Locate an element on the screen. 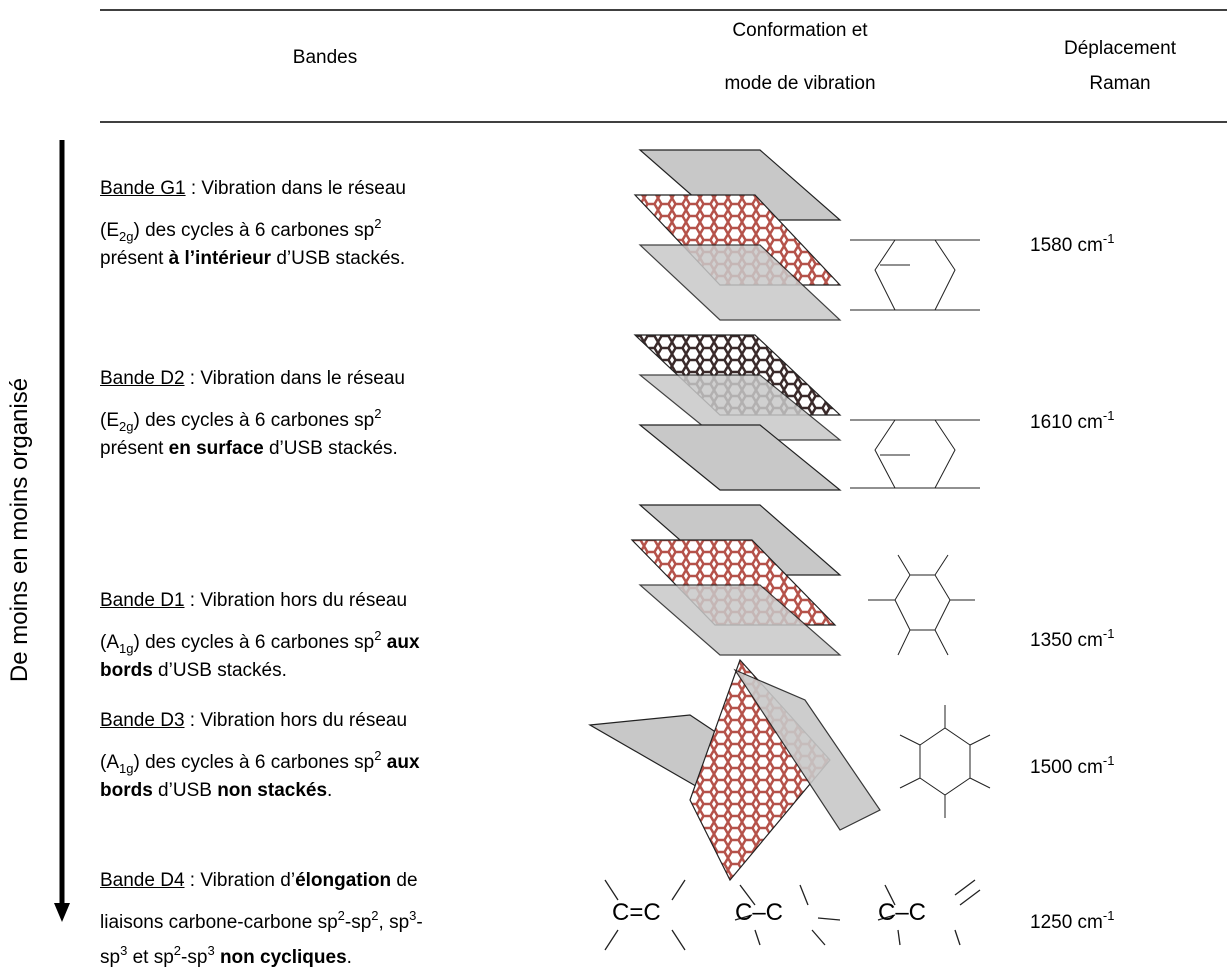 The image size is (1227, 972). text-segment: 1350 cm is located at coordinates (1066, 640).